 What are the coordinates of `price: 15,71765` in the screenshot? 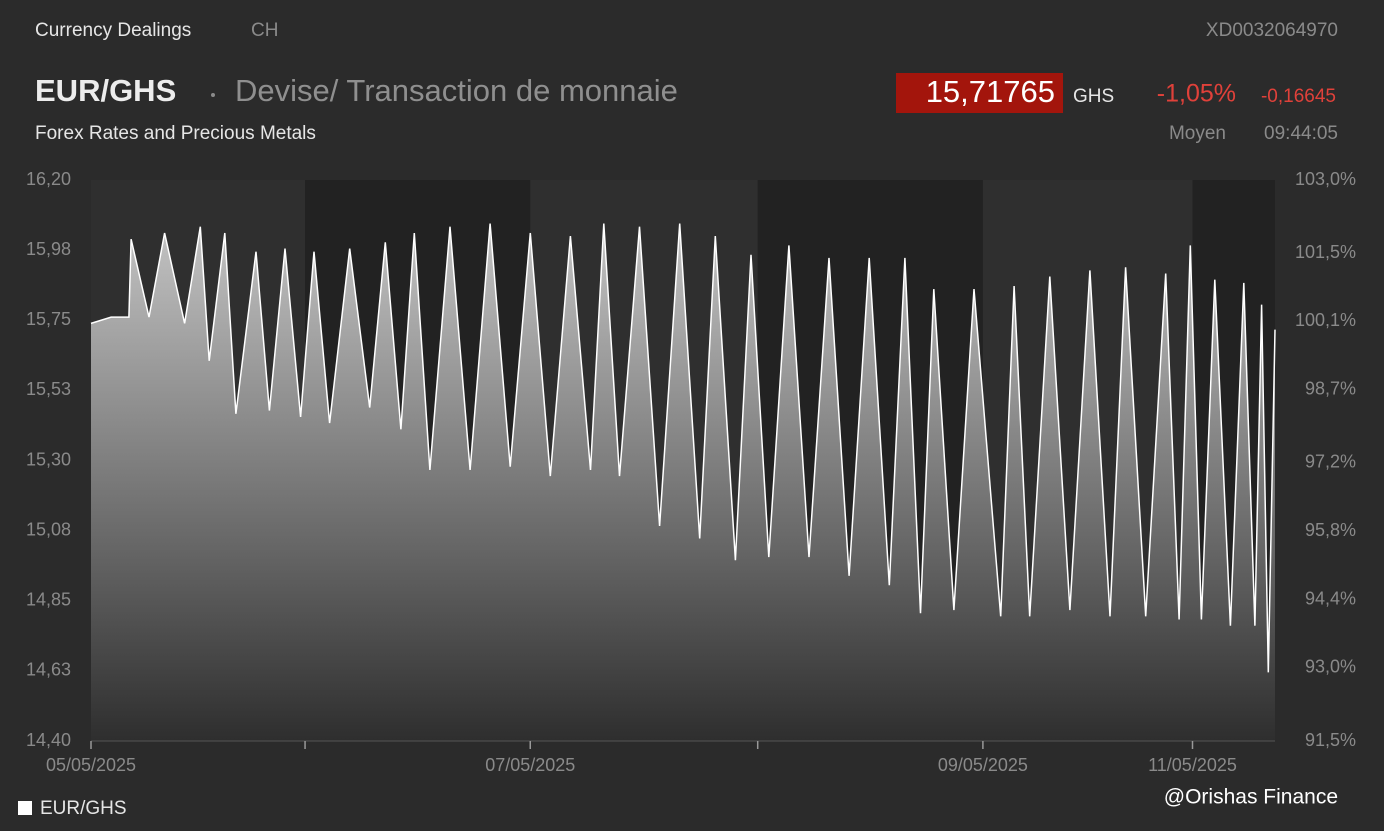 It's located at (990, 91).